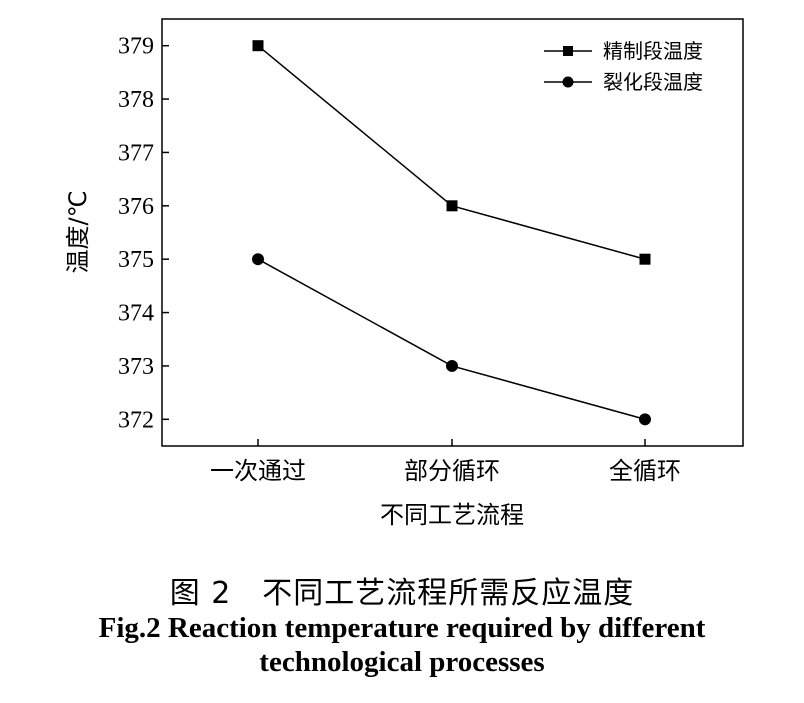 This screenshot has width=804, height=703. What do you see at coordinates (136, 367) in the screenshot?
I see `y-tick-label: 373` at bounding box center [136, 367].